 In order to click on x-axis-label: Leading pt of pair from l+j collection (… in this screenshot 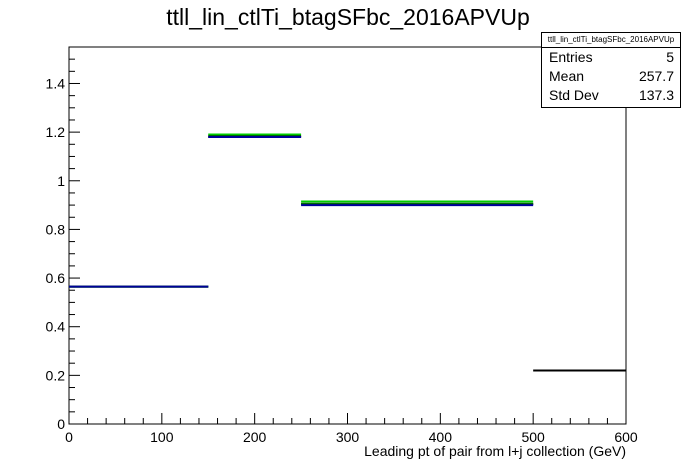, I will do `click(495, 451)`.